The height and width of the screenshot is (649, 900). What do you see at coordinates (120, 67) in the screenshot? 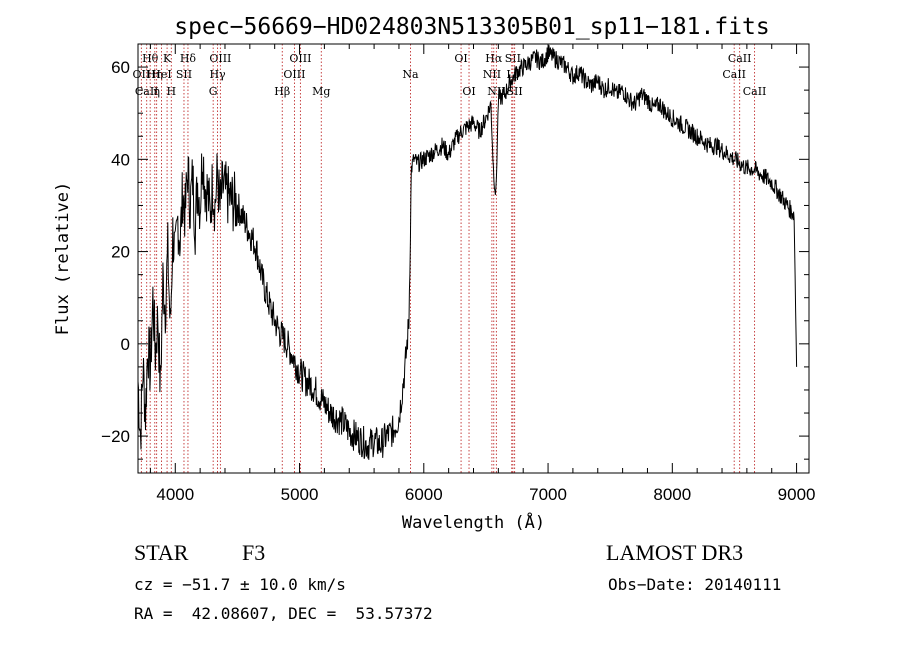
I see `y-tick-label: 60` at bounding box center [120, 67].